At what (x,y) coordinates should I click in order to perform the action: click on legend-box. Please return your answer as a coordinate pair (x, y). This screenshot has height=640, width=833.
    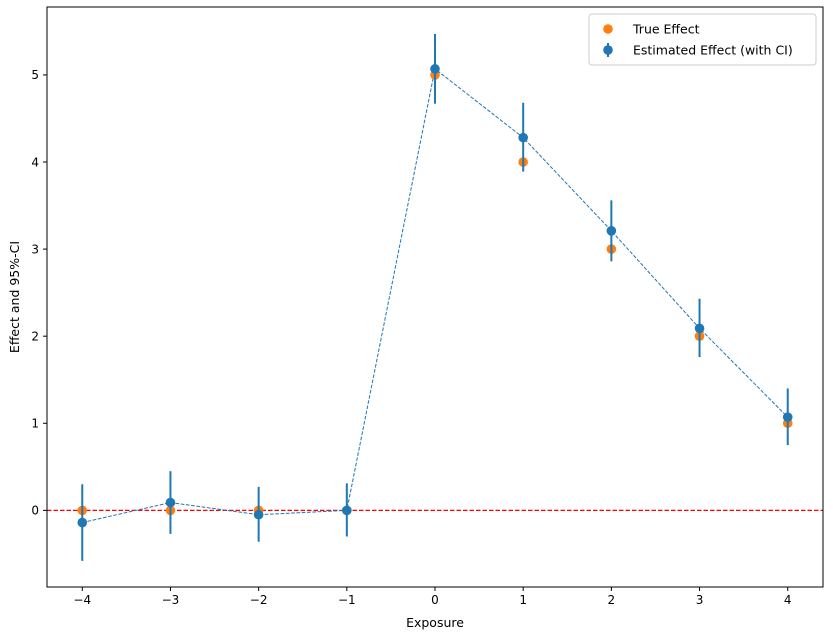
    Looking at the image, I should click on (702, 39).